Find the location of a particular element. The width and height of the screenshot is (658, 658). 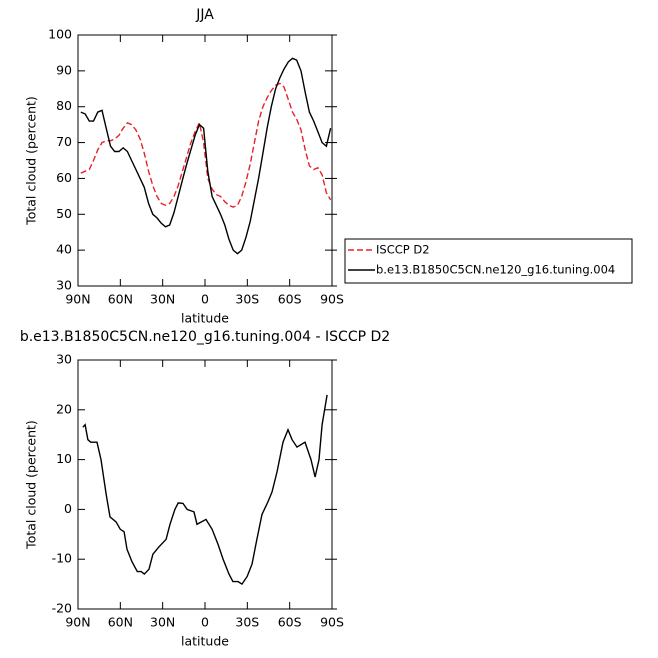

y-tick-label: 80 is located at coordinates (64, 105).